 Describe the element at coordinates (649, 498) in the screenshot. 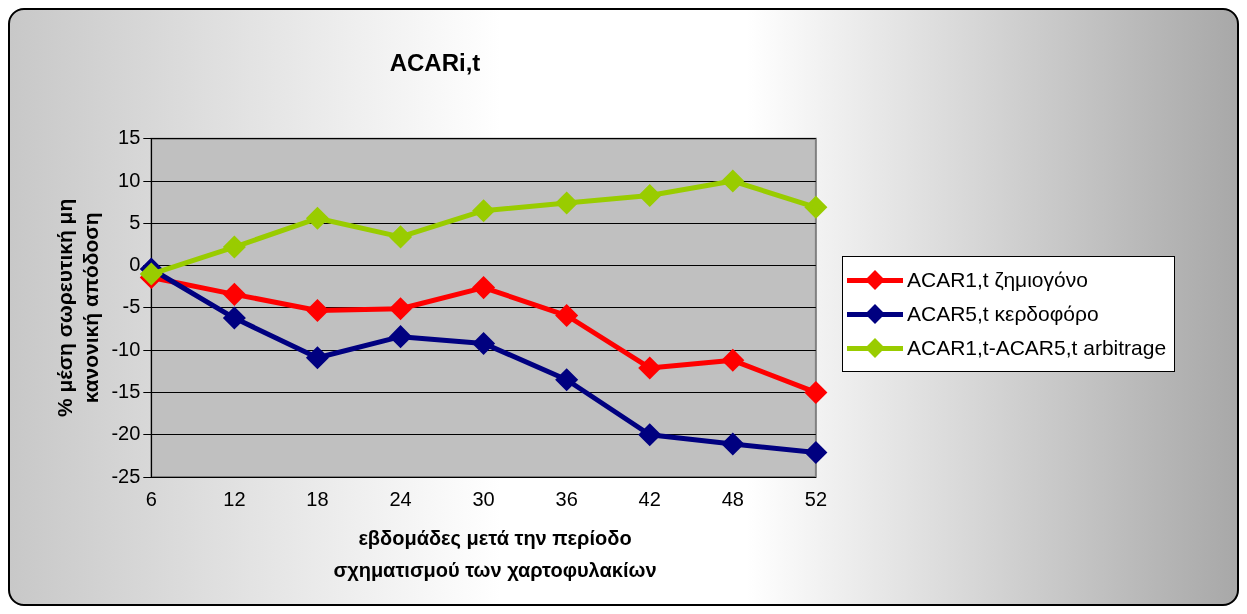

I see `x-tick-label: 42` at that location.